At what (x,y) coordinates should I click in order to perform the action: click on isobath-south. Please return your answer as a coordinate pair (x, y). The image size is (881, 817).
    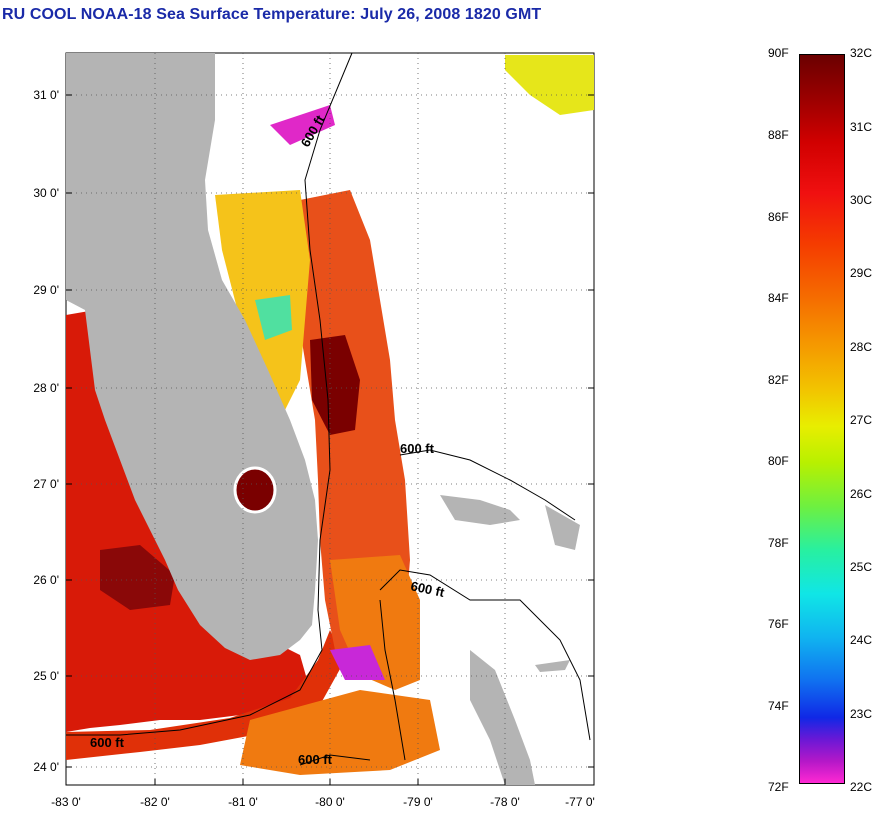
    Looking at the image, I should click on (335, 760).